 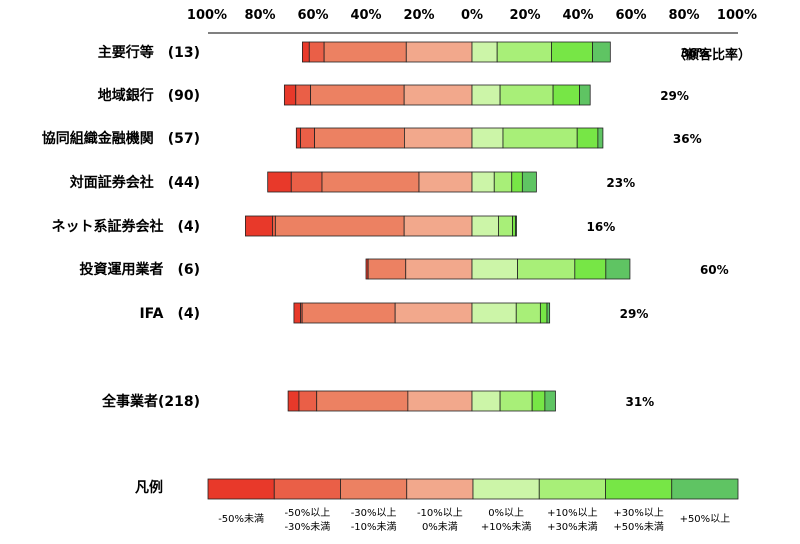 What do you see at coordinates (601, 227) in the screenshot?
I see `ratio-label: 16%` at bounding box center [601, 227].